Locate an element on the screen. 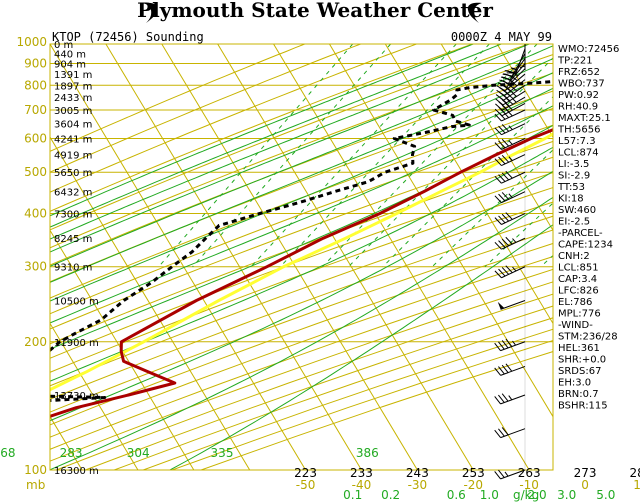 Image resolution: width=640 pixels, height=503 pixels. isotherm-line is located at coordinates (122, 349).